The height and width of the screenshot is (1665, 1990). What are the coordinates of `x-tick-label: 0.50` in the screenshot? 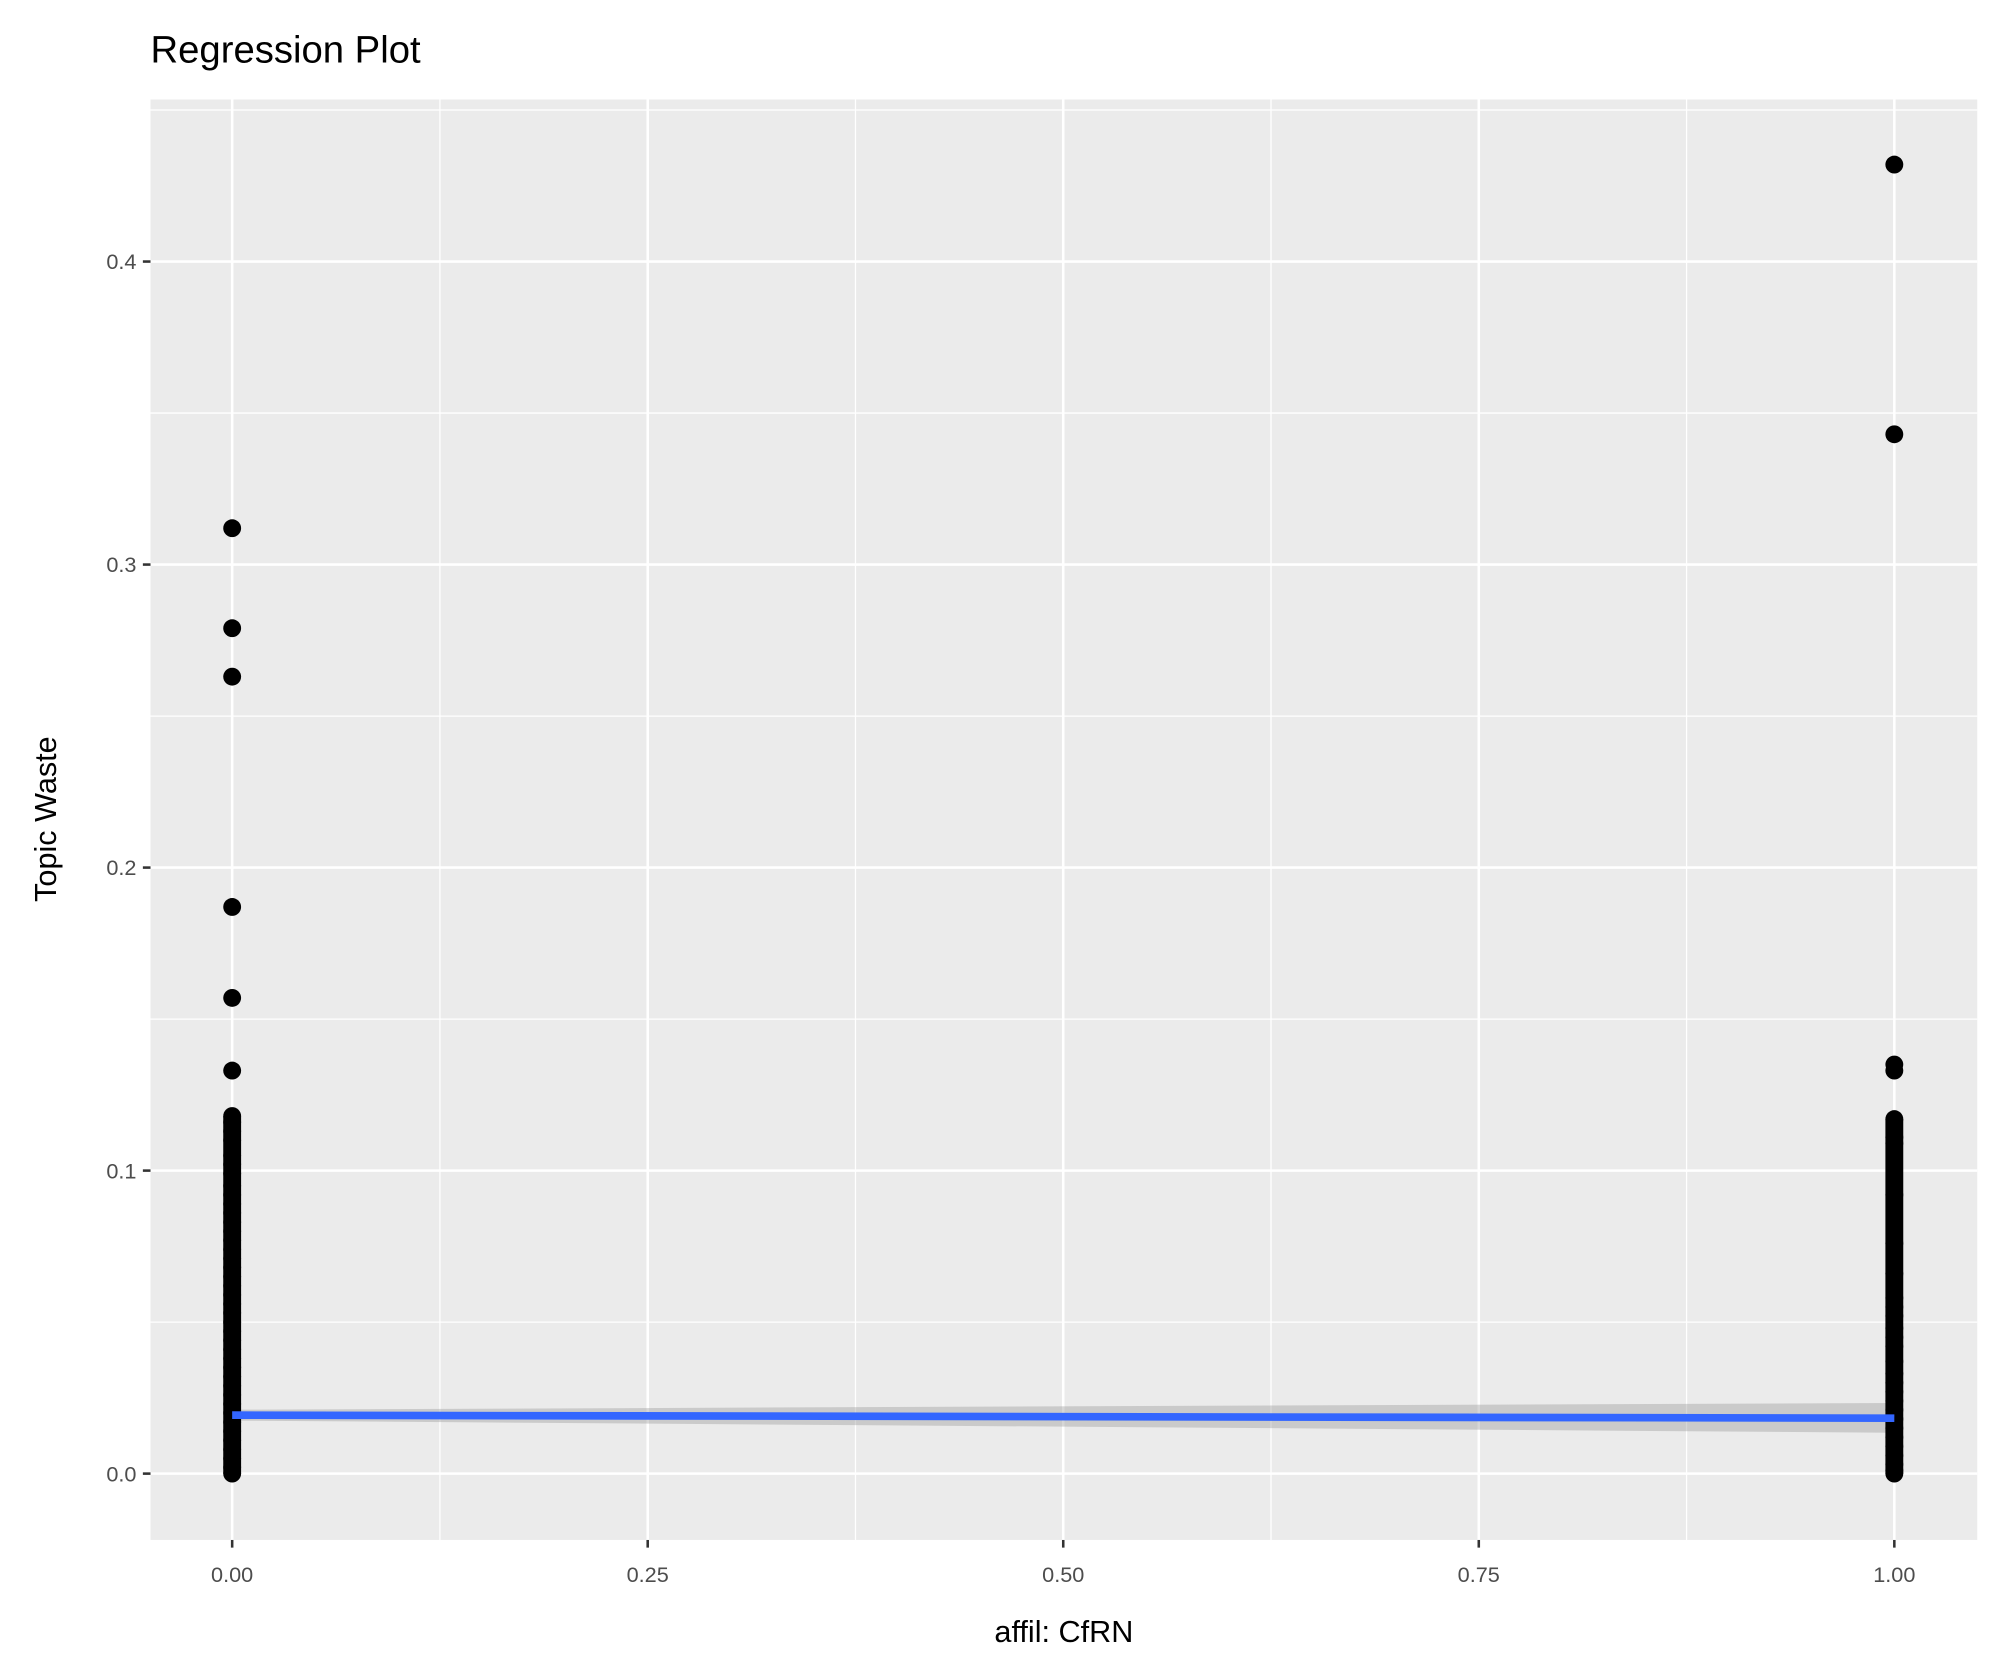 It's located at (1063, 1574).